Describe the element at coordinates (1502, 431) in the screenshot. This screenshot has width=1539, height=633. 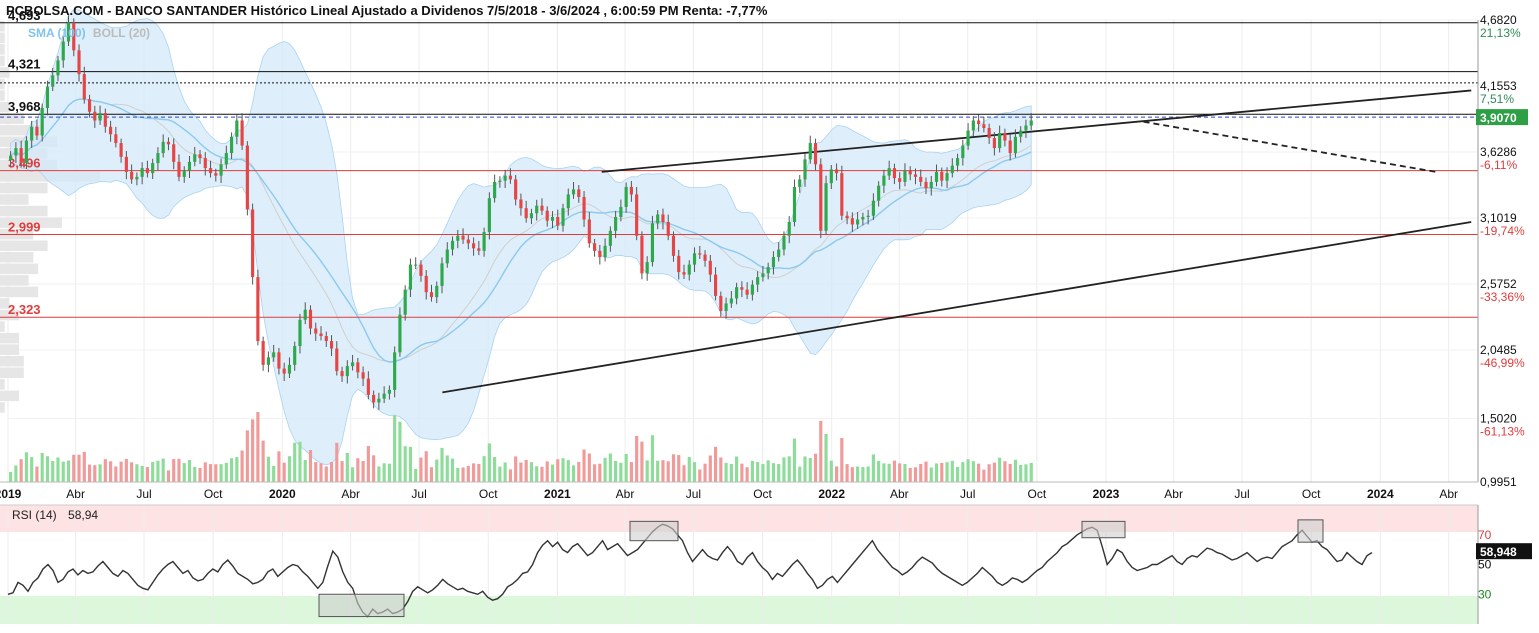
I see `y-pct-label: -61,13%` at that location.